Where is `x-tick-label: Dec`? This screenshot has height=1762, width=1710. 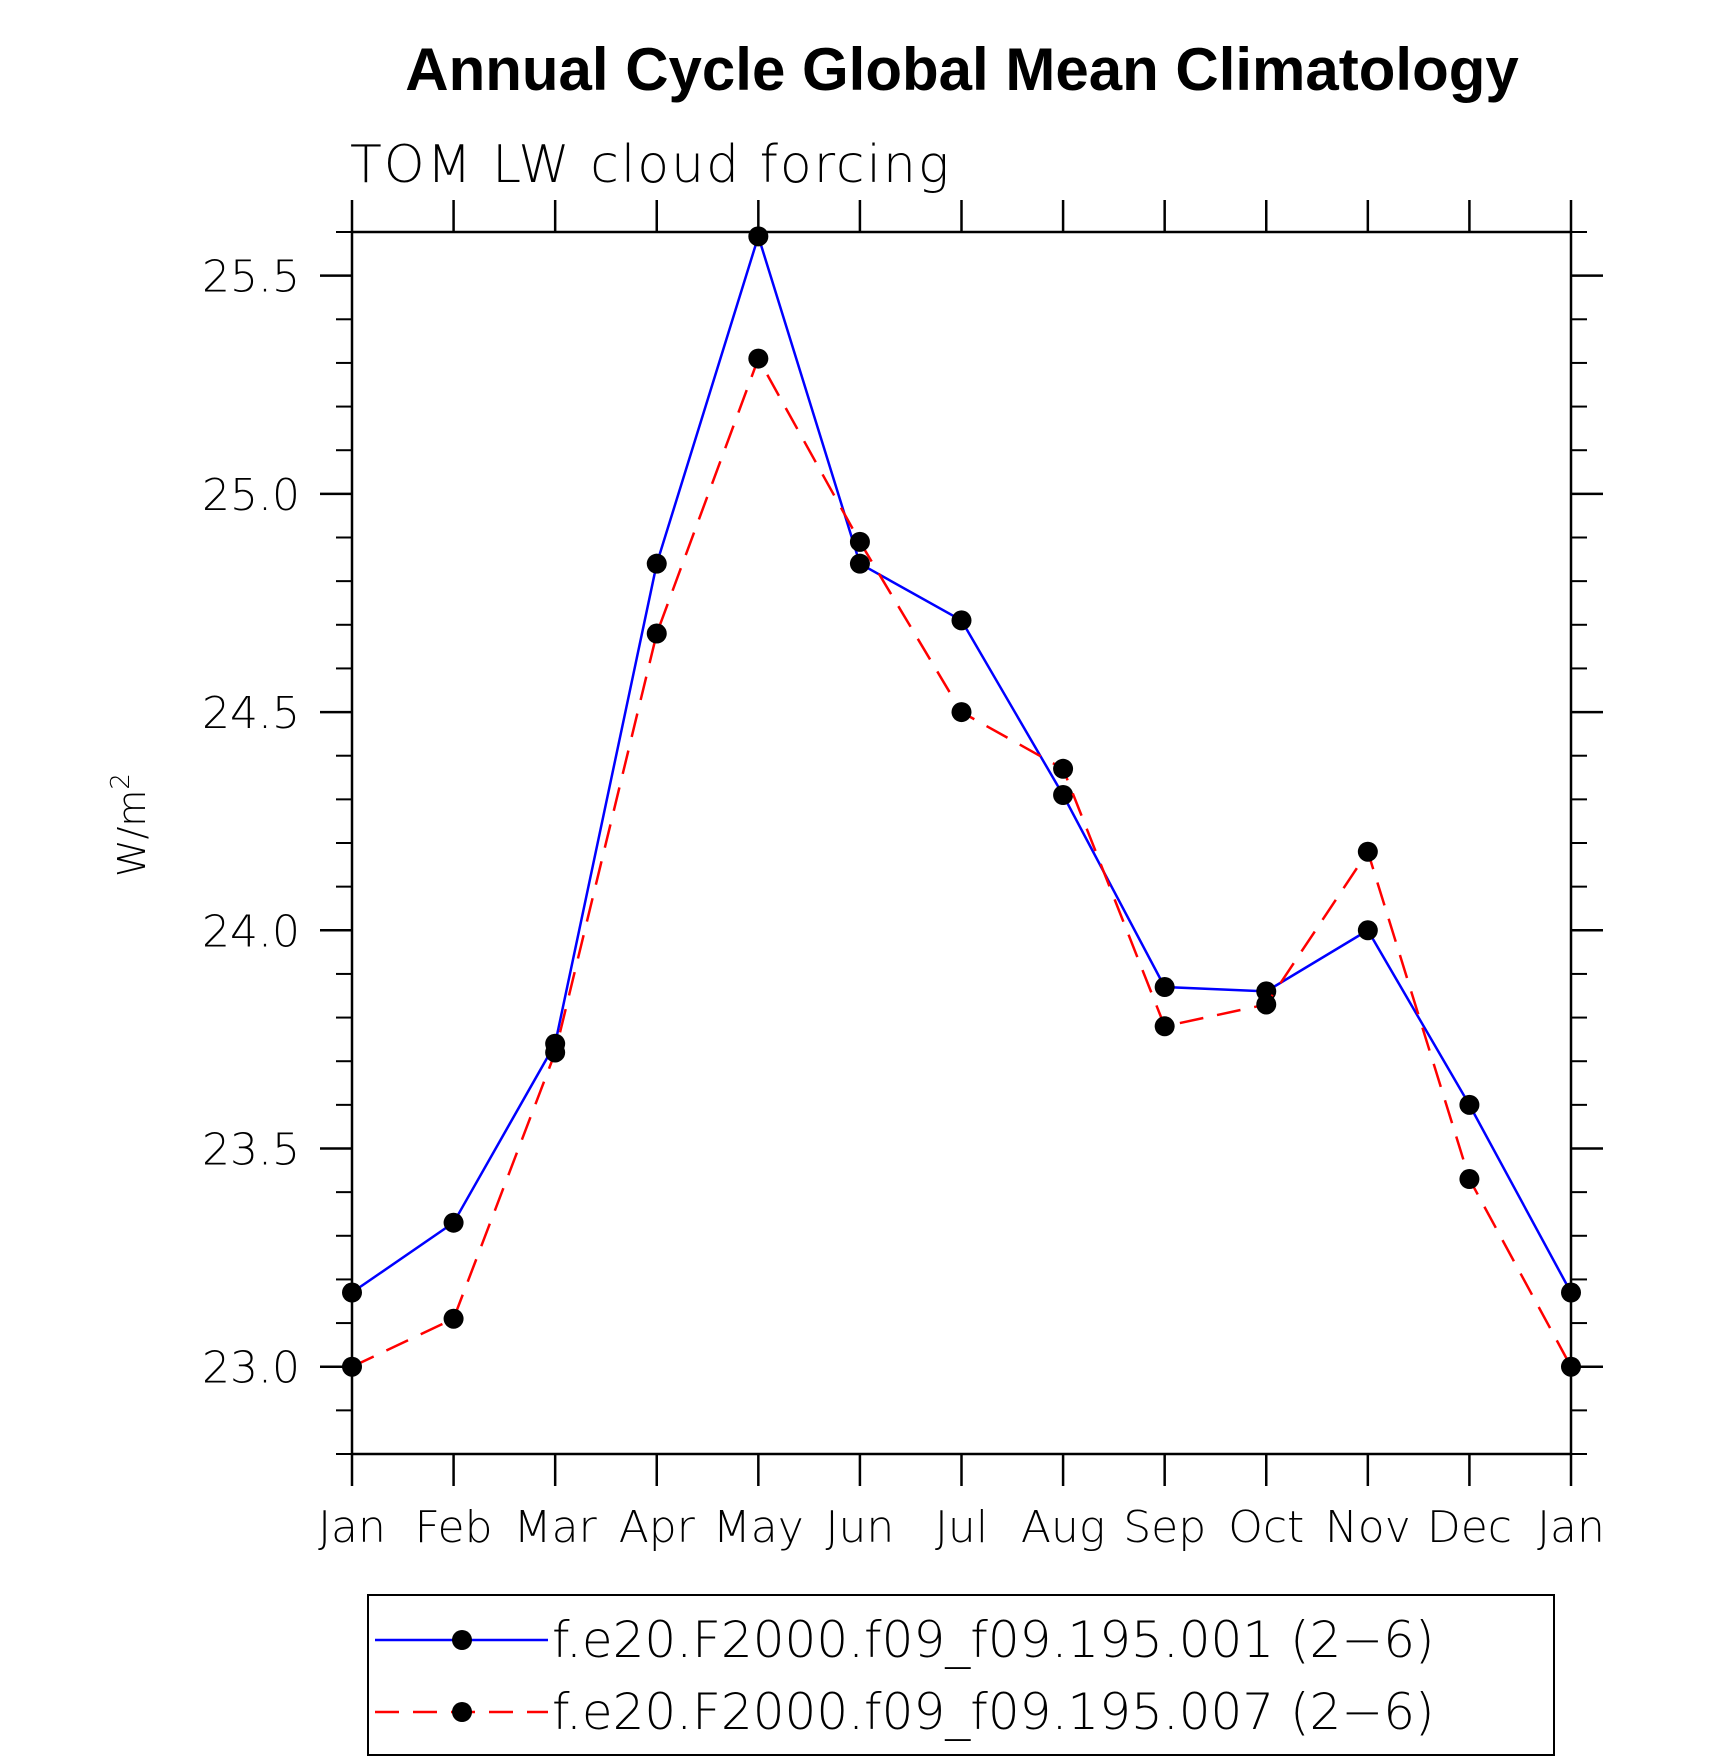
x-tick-label: Dec is located at coordinates (1469, 1527).